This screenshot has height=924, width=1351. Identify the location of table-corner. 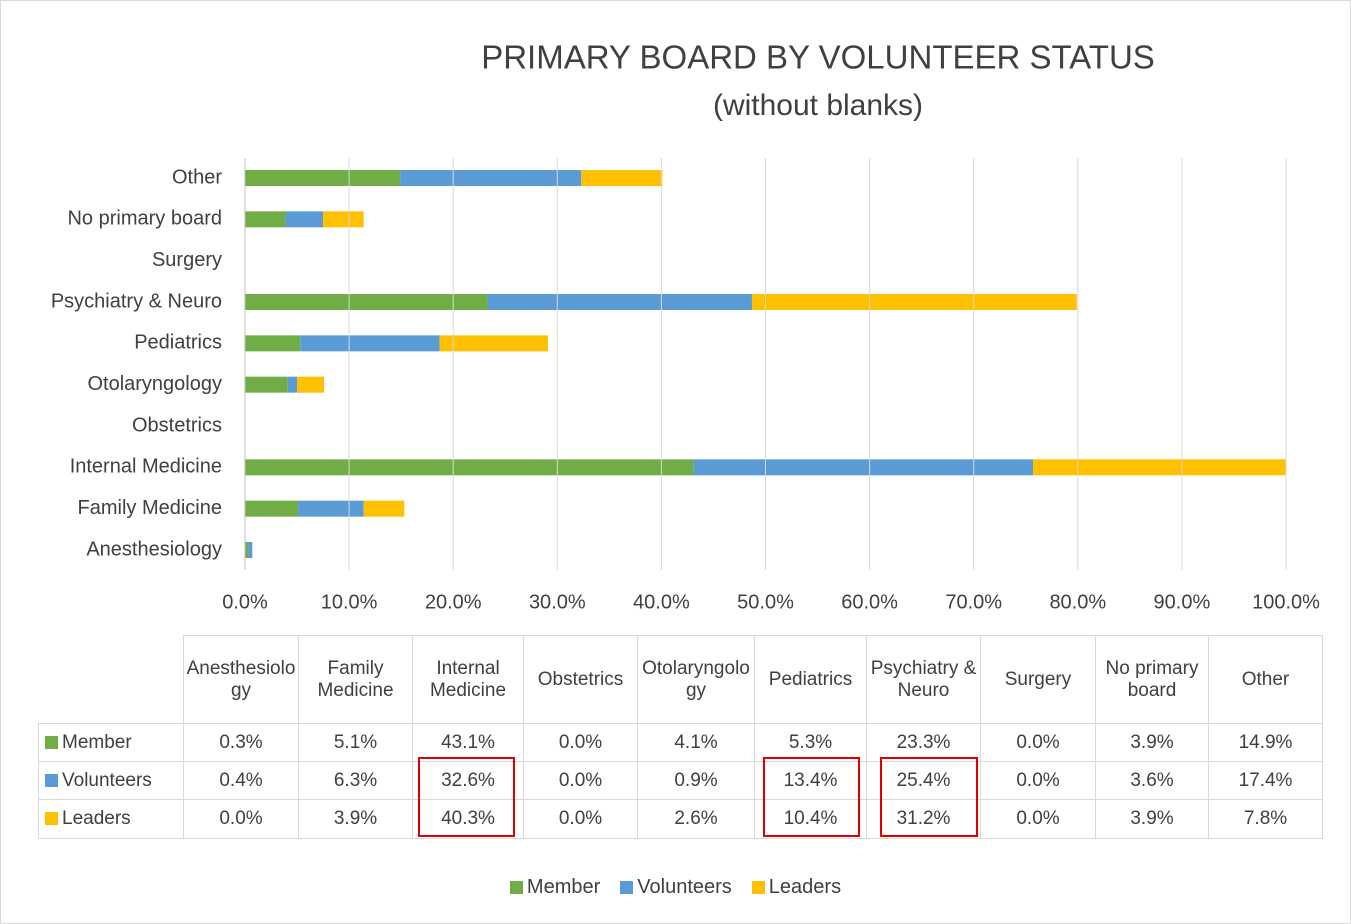
(111, 680).